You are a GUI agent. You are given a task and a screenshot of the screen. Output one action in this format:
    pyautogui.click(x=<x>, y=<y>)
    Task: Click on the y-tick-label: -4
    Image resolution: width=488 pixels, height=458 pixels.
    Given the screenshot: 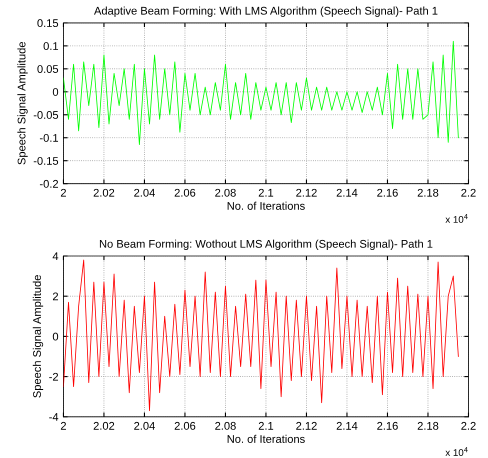 What is the action you would take?
    pyautogui.click(x=53, y=417)
    